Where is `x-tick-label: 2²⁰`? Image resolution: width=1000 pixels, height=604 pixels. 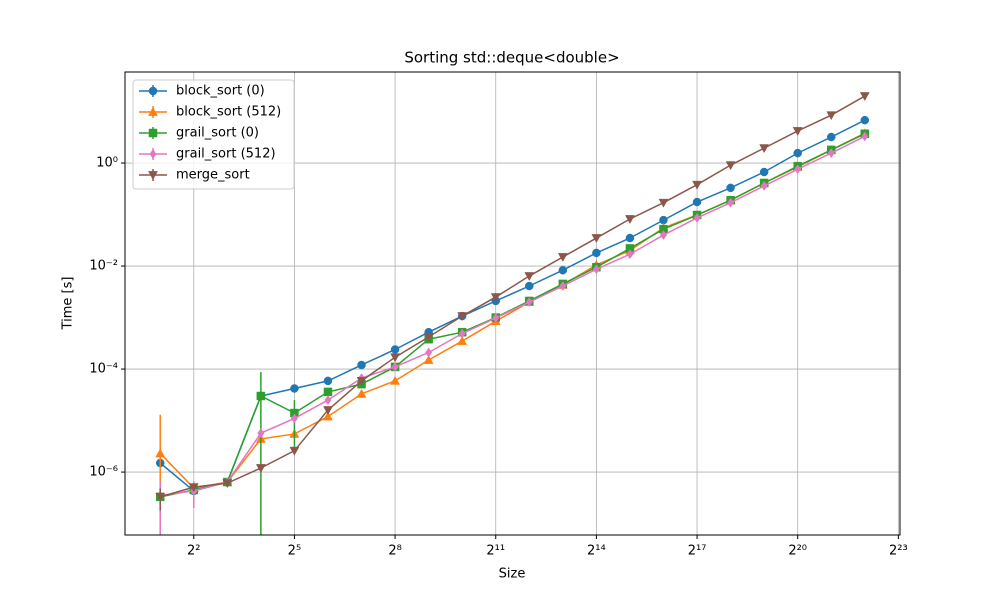 x-tick-label: 2²⁰ is located at coordinates (797, 551).